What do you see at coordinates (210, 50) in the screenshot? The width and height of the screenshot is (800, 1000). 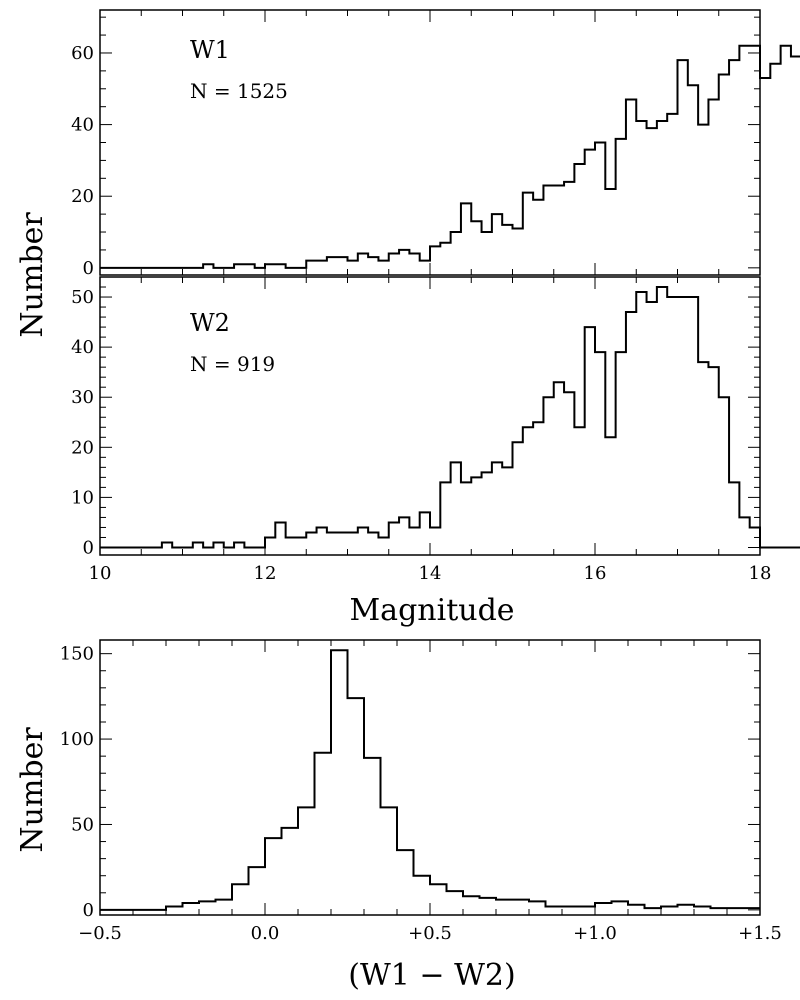 I see `panel-w1-label: W1` at bounding box center [210, 50].